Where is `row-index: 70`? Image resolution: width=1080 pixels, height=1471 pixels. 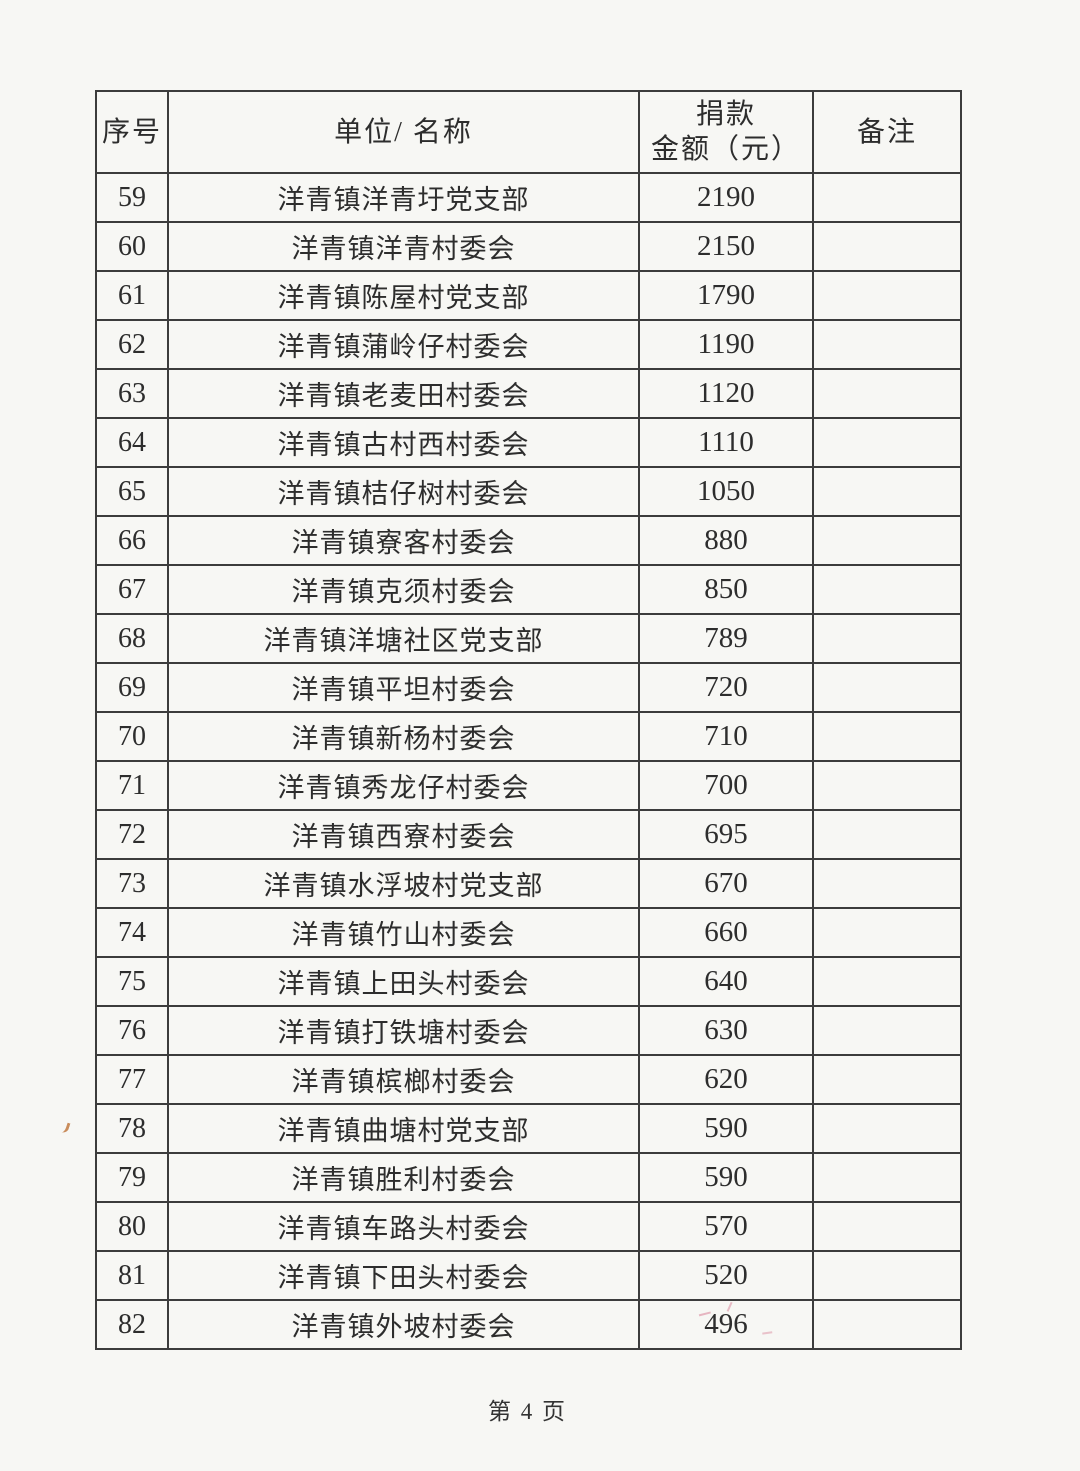
row-index: 70 is located at coordinates (132, 736).